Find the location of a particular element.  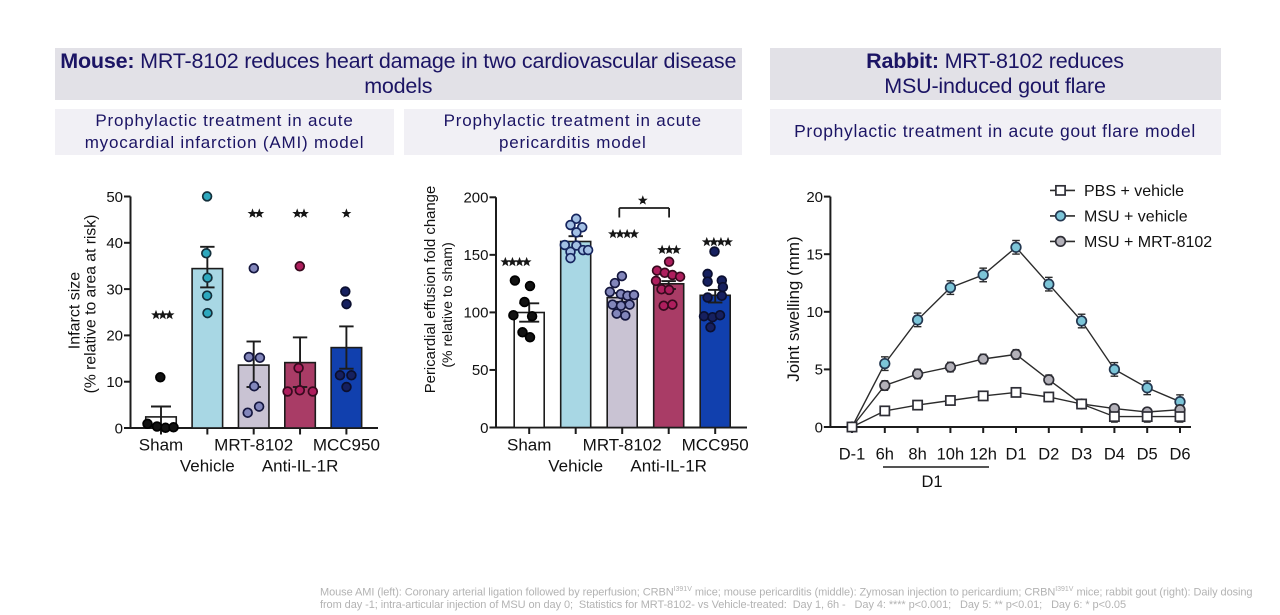

svg-text: D5 is located at coordinates (1147, 455).